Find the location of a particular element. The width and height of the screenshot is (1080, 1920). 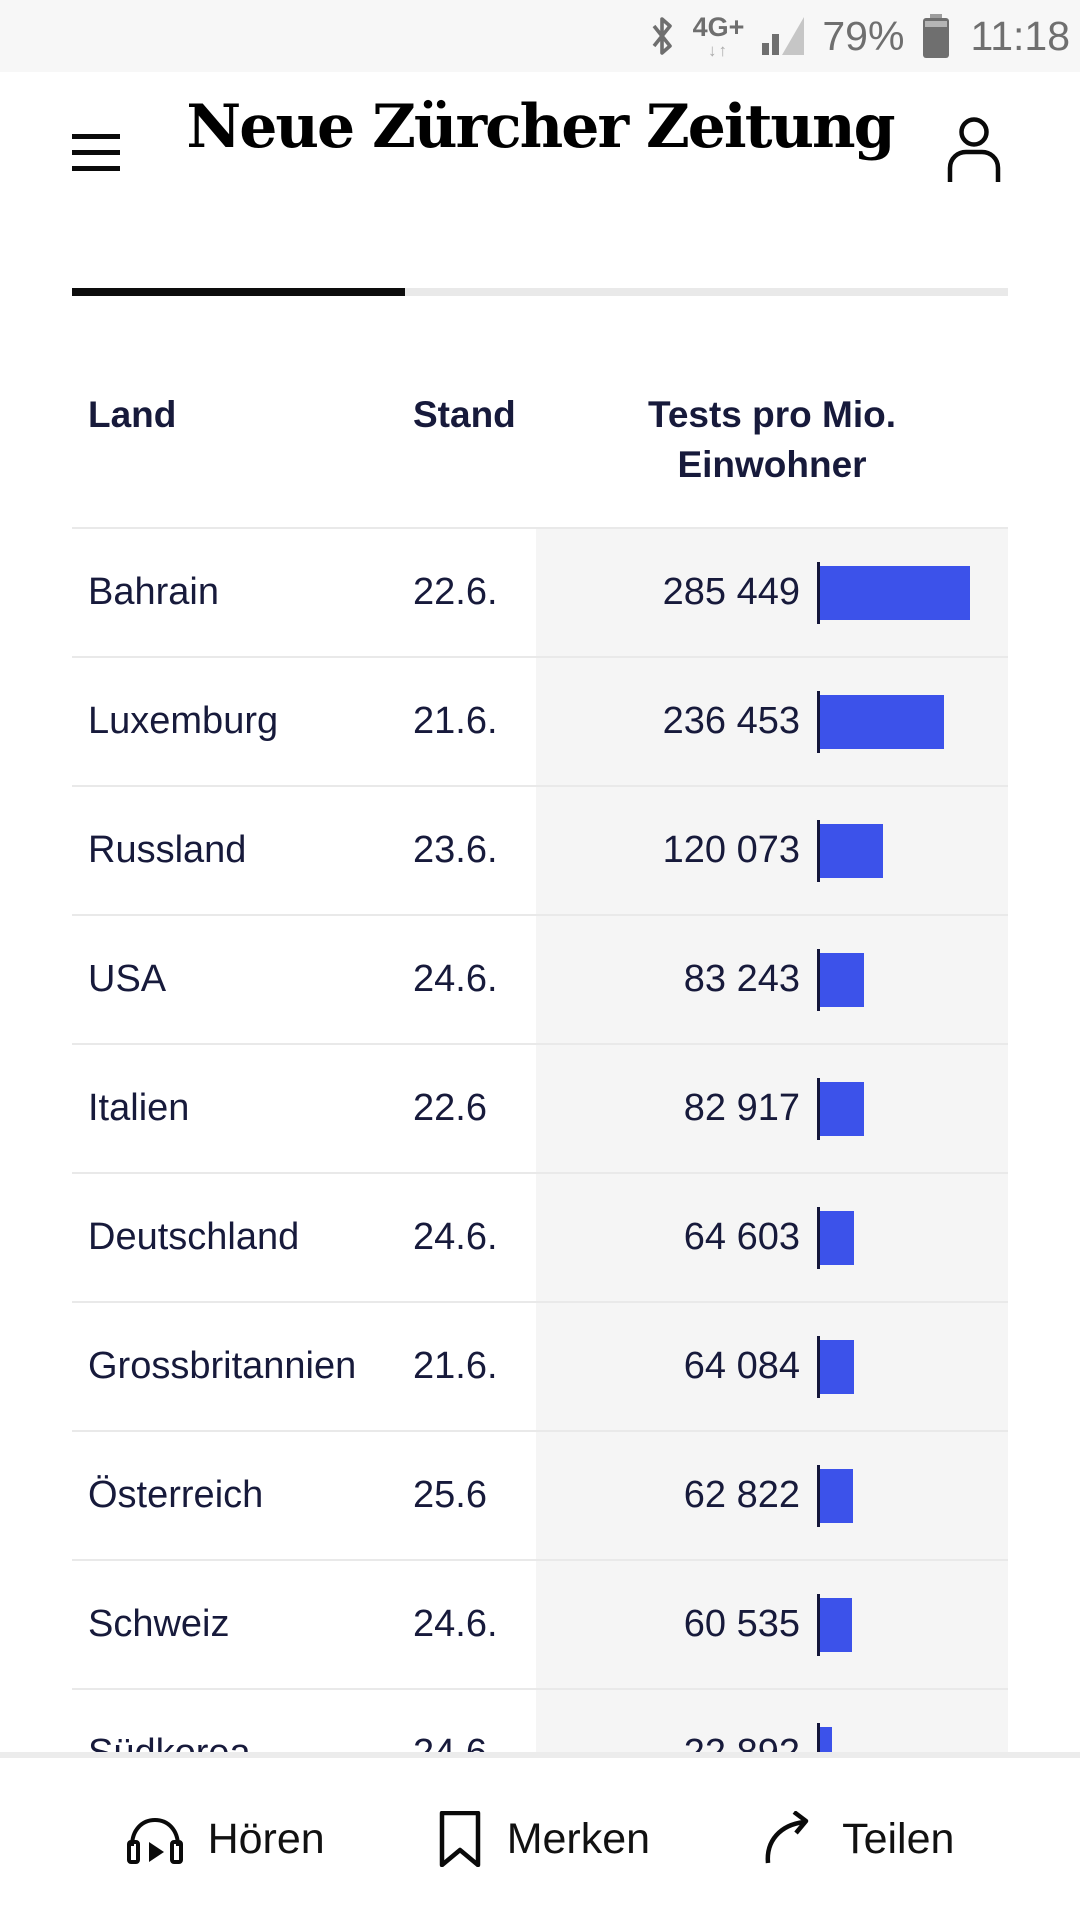

bottom-divider is located at coordinates (540, 1755).